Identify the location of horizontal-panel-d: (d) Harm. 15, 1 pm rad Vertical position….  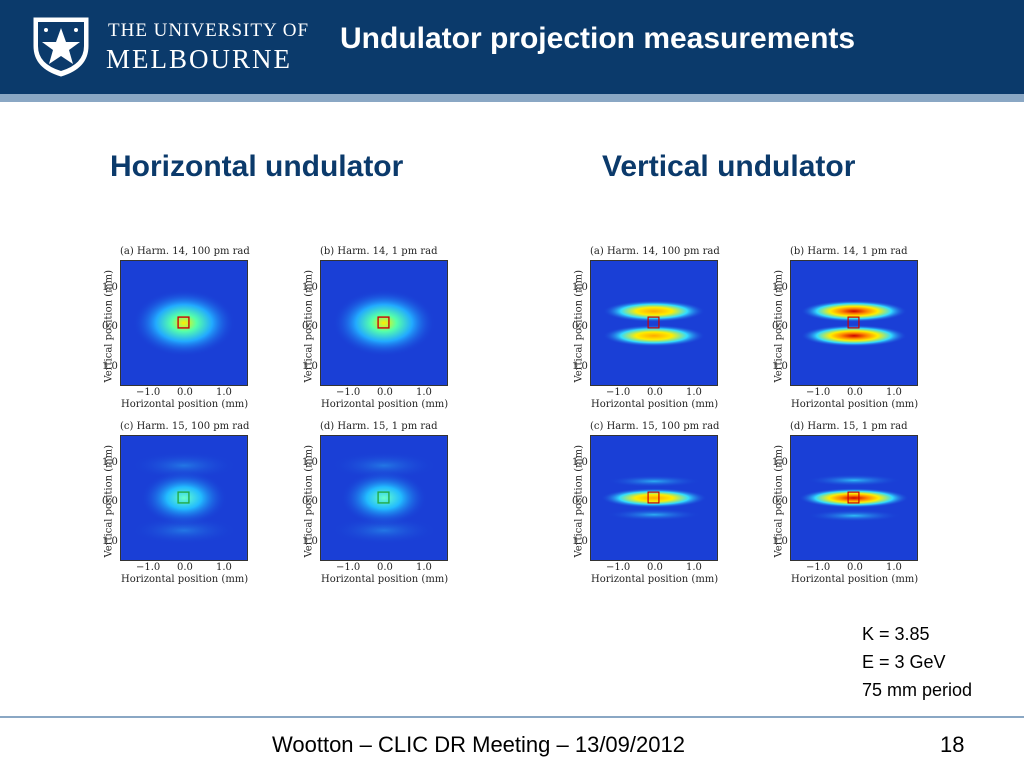
(379, 506).